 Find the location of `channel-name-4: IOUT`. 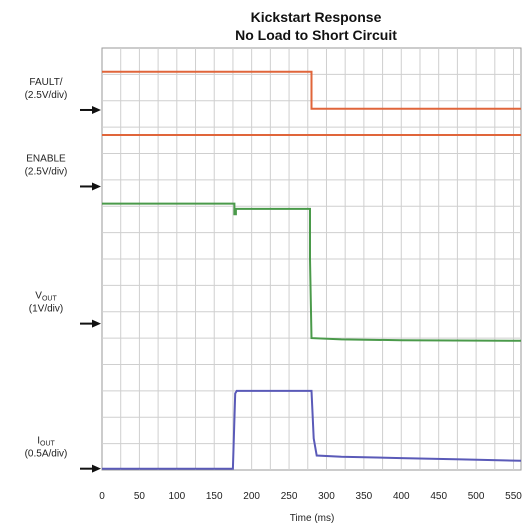

channel-name-4: IOUT is located at coordinates (46, 442).